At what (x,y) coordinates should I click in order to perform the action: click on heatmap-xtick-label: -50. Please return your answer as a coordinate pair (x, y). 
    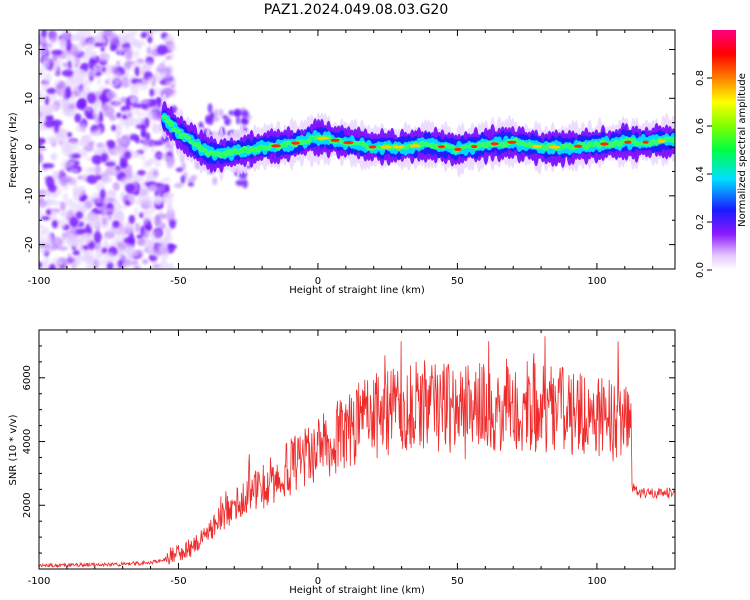
    Looking at the image, I should click on (178, 281).